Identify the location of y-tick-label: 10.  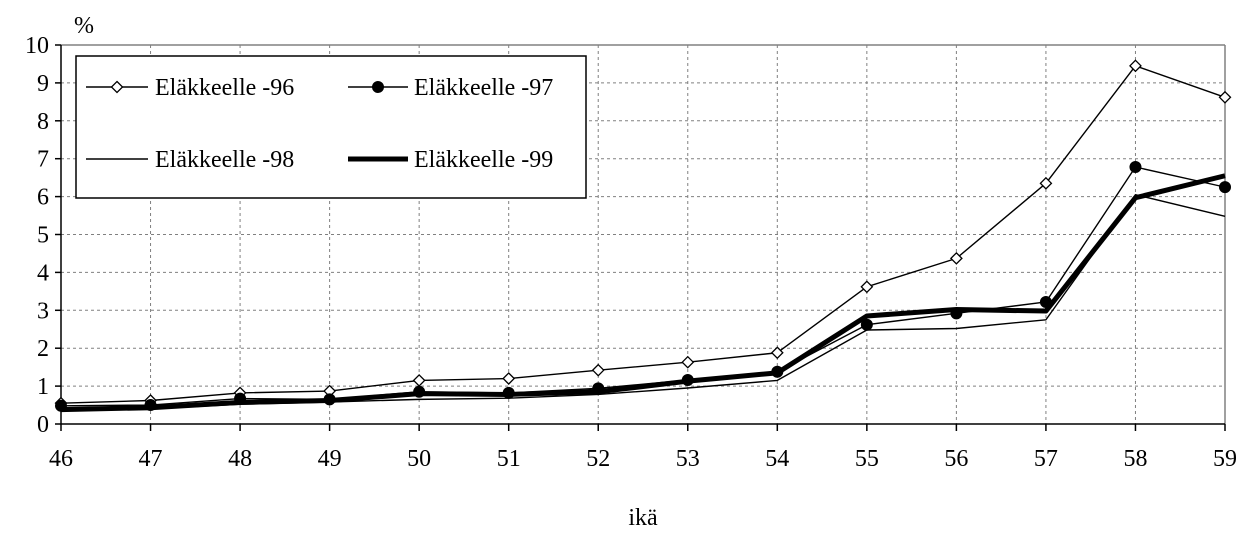
(37, 46).